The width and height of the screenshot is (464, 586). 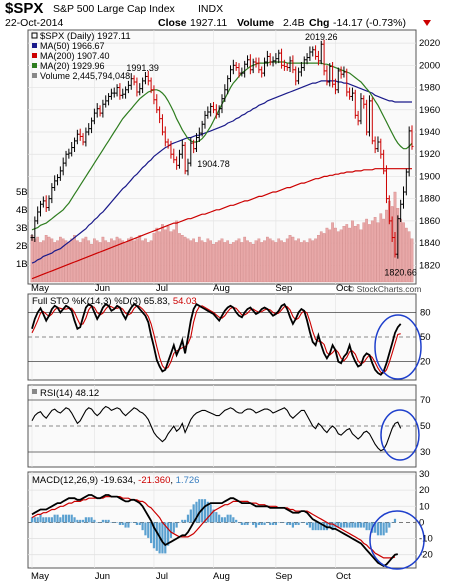 I want to click on price-annotation: 1904.78, so click(x=213, y=164).